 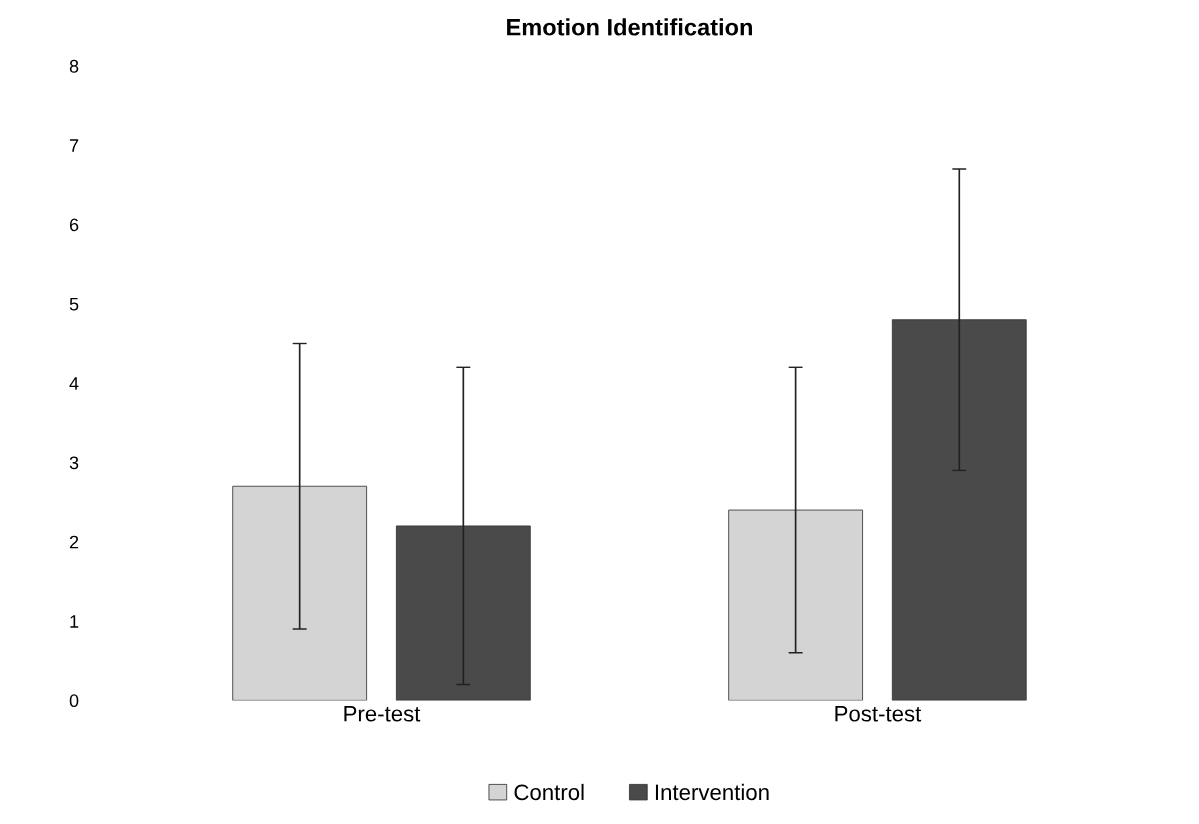 I want to click on y-tick-label: 6, so click(x=74, y=225).